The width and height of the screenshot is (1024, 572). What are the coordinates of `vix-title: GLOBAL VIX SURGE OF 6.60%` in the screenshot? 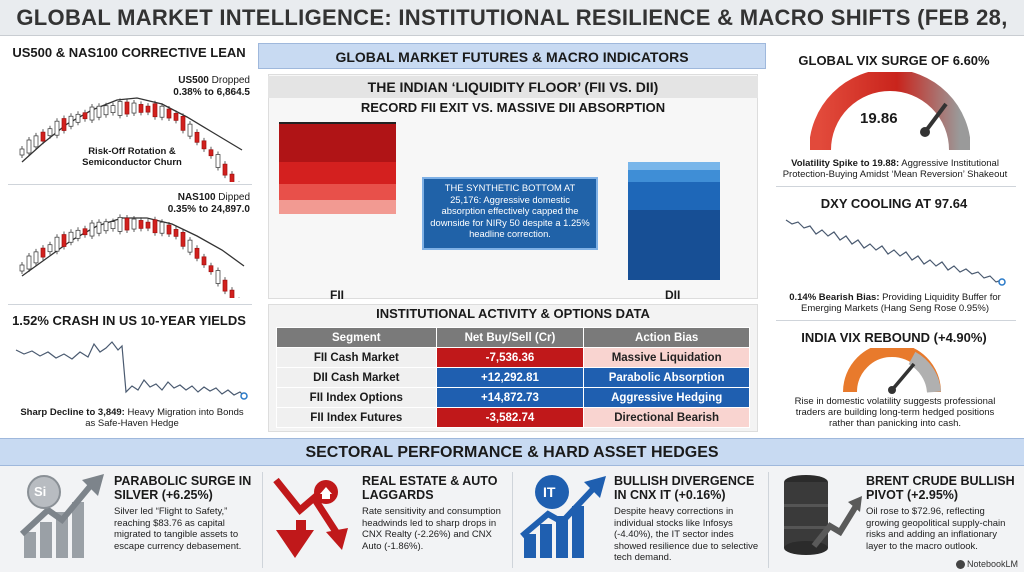 It's located at (894, 60).